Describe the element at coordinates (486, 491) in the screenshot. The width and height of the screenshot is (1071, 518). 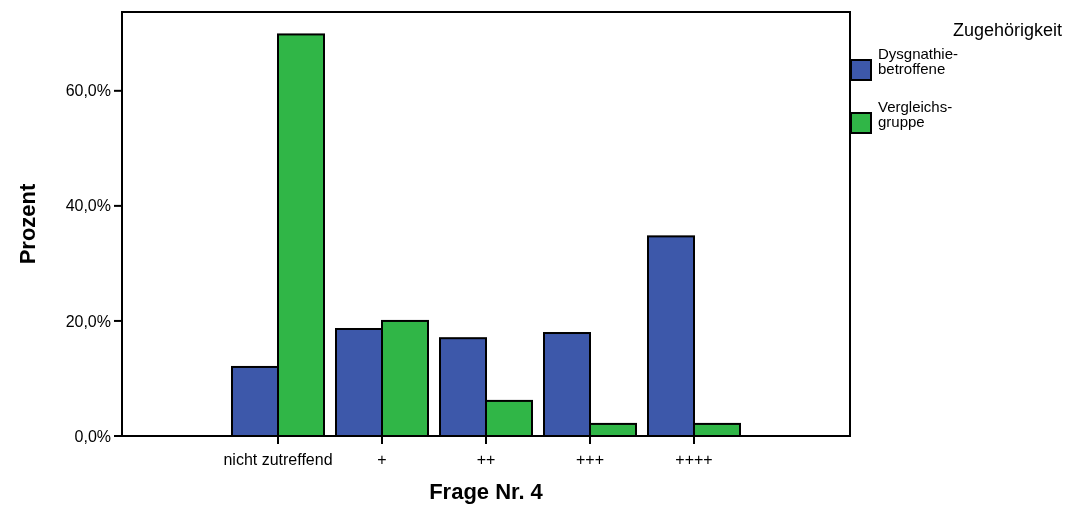
I see `x-axis-title: Frage Nr. 4` at that location.